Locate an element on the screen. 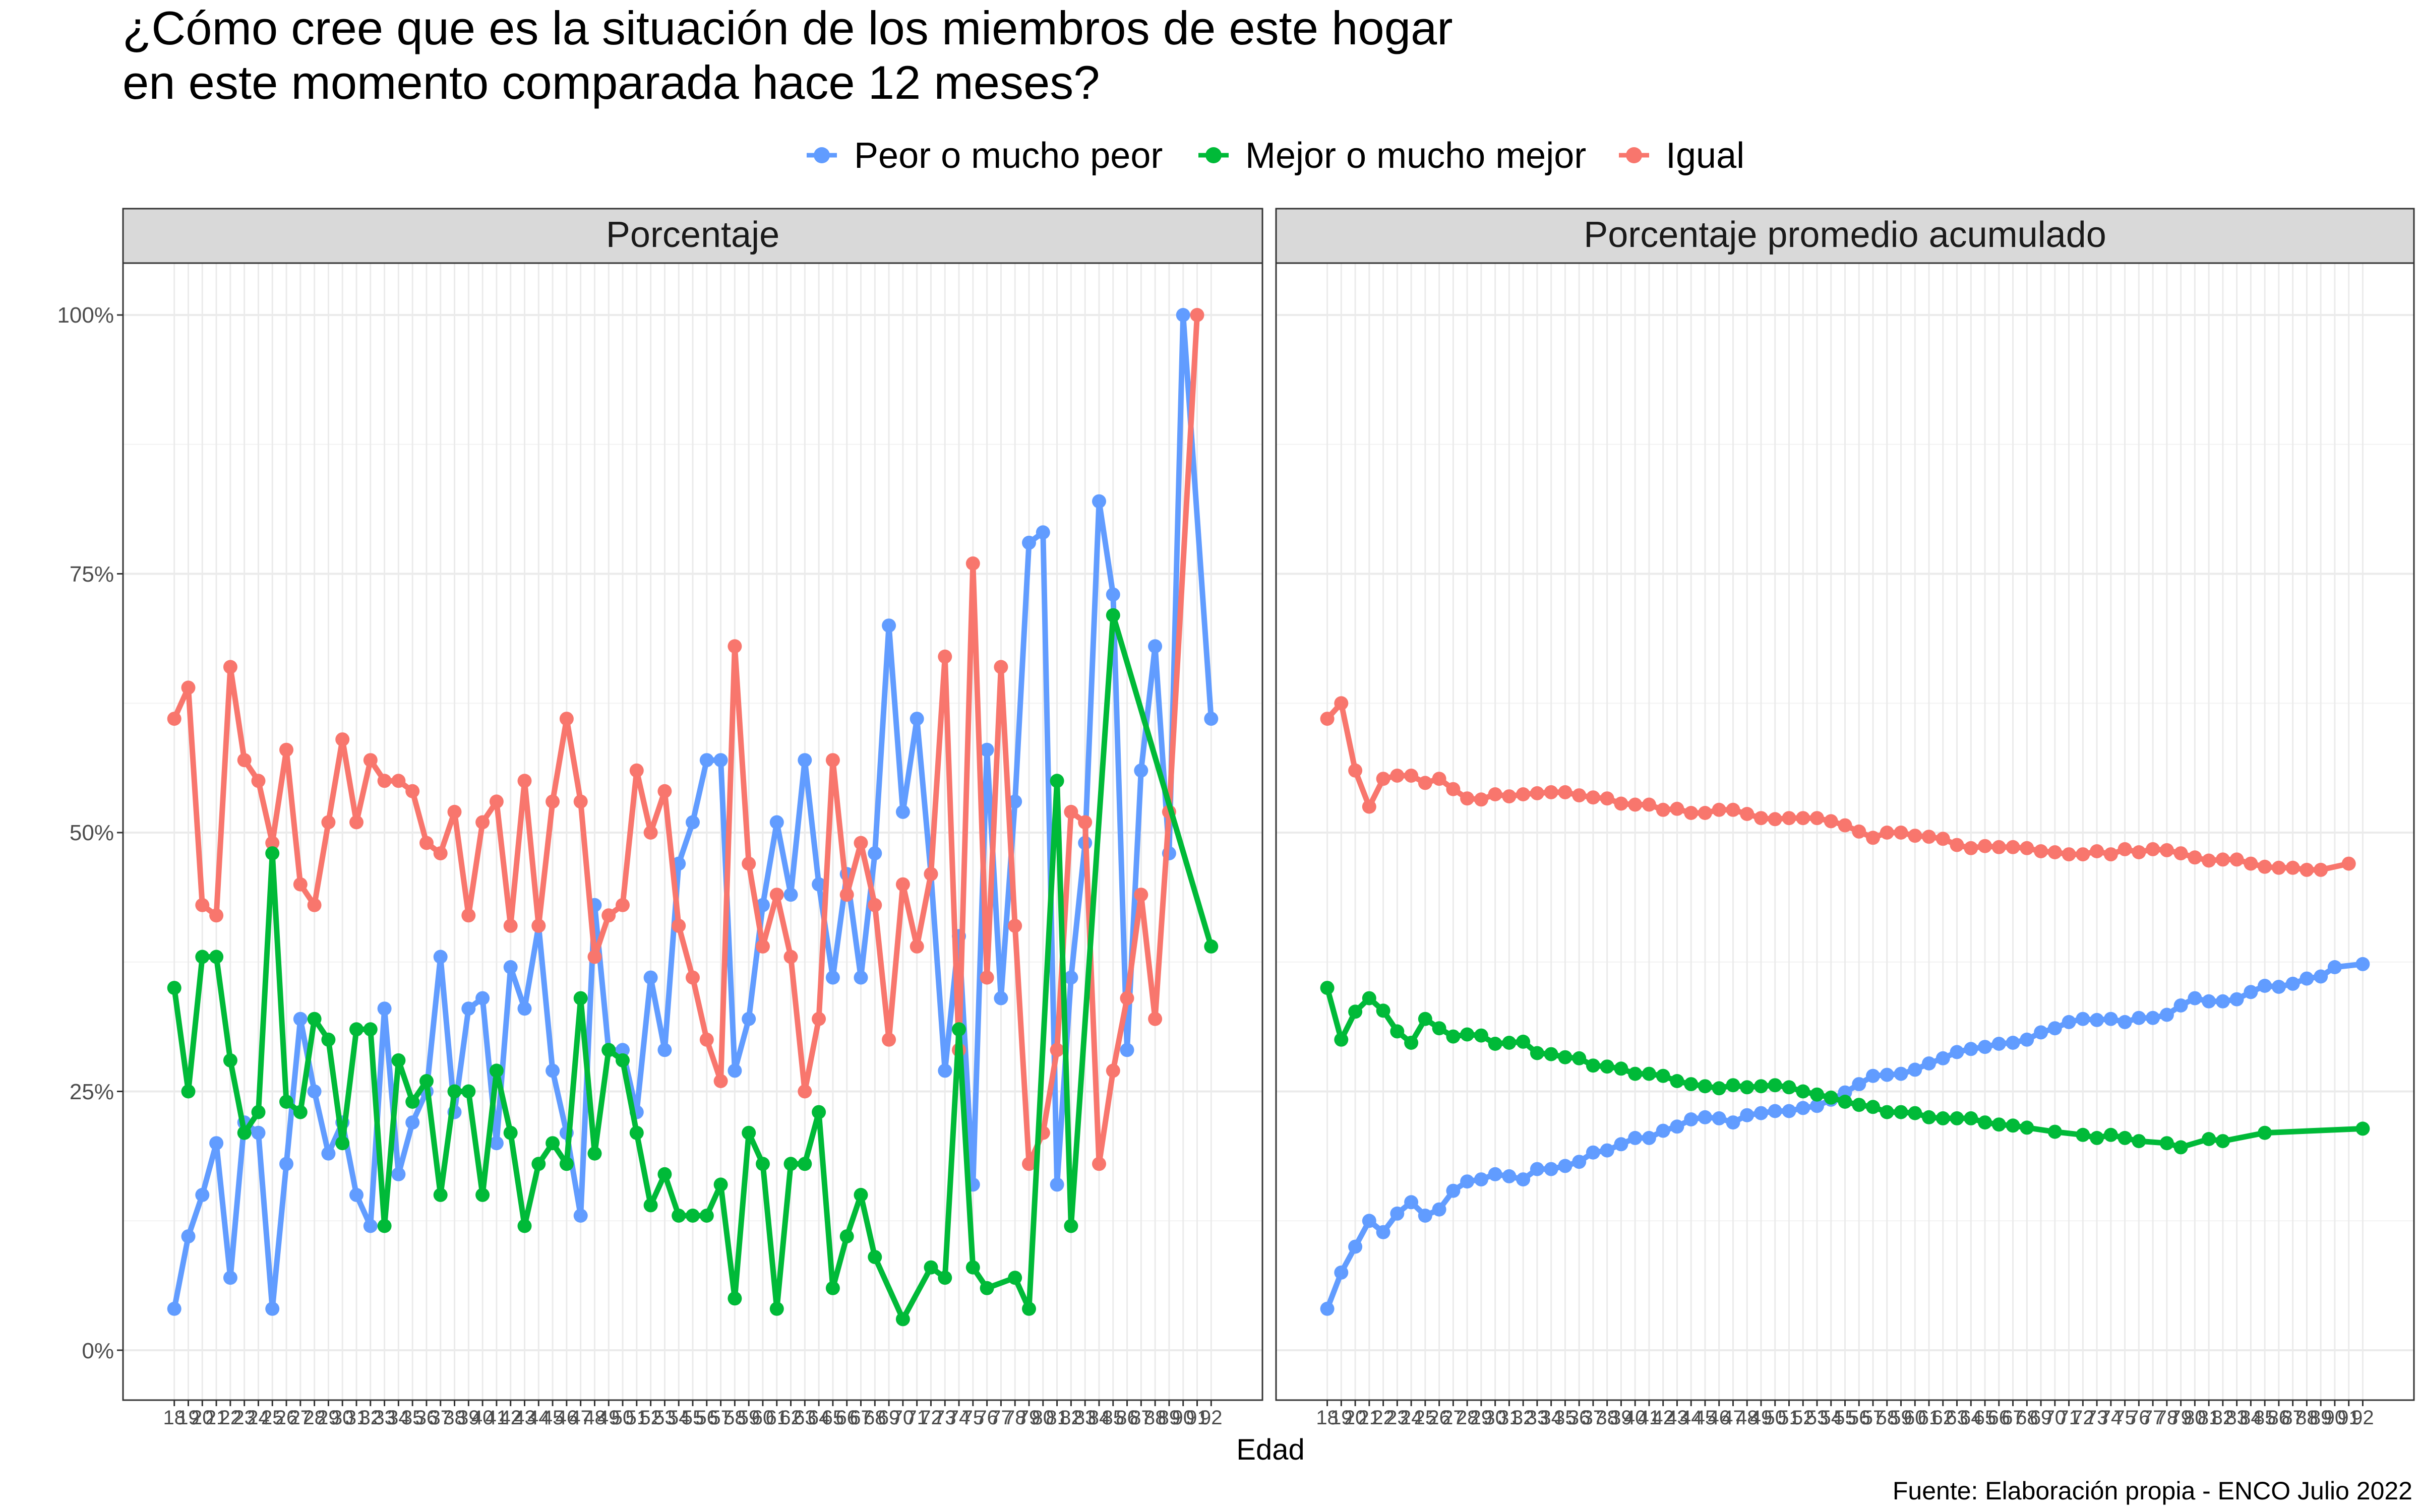  x-tick-label: 23 is located at coordinates (1397, 1418).